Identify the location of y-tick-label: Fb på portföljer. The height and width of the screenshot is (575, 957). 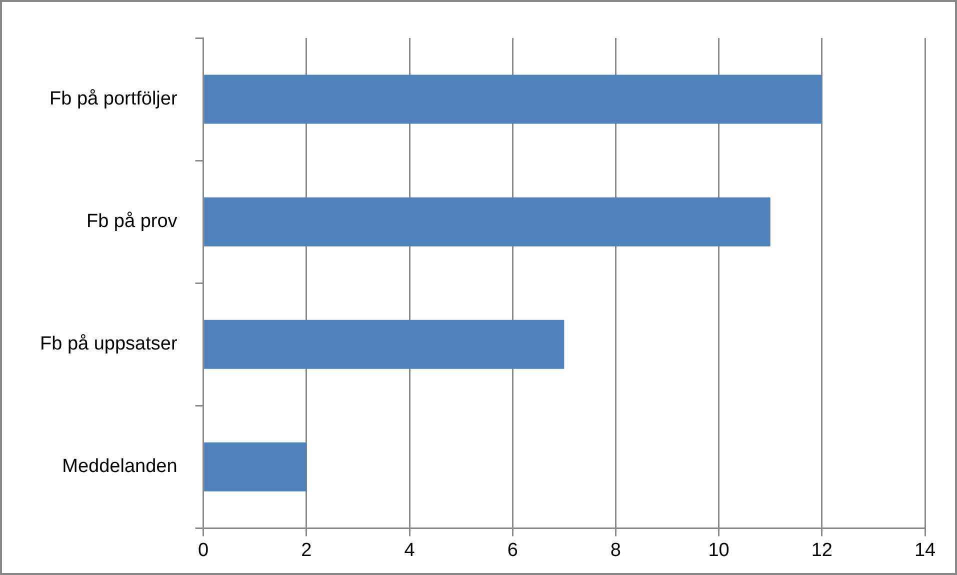
(114, 99).